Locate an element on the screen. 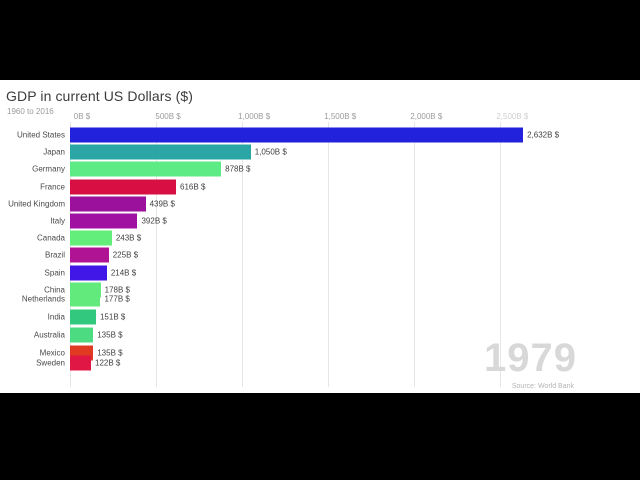 This screenshot has height=480, width=640. bar-category-label: Canada is located at coordinates (50, 238).